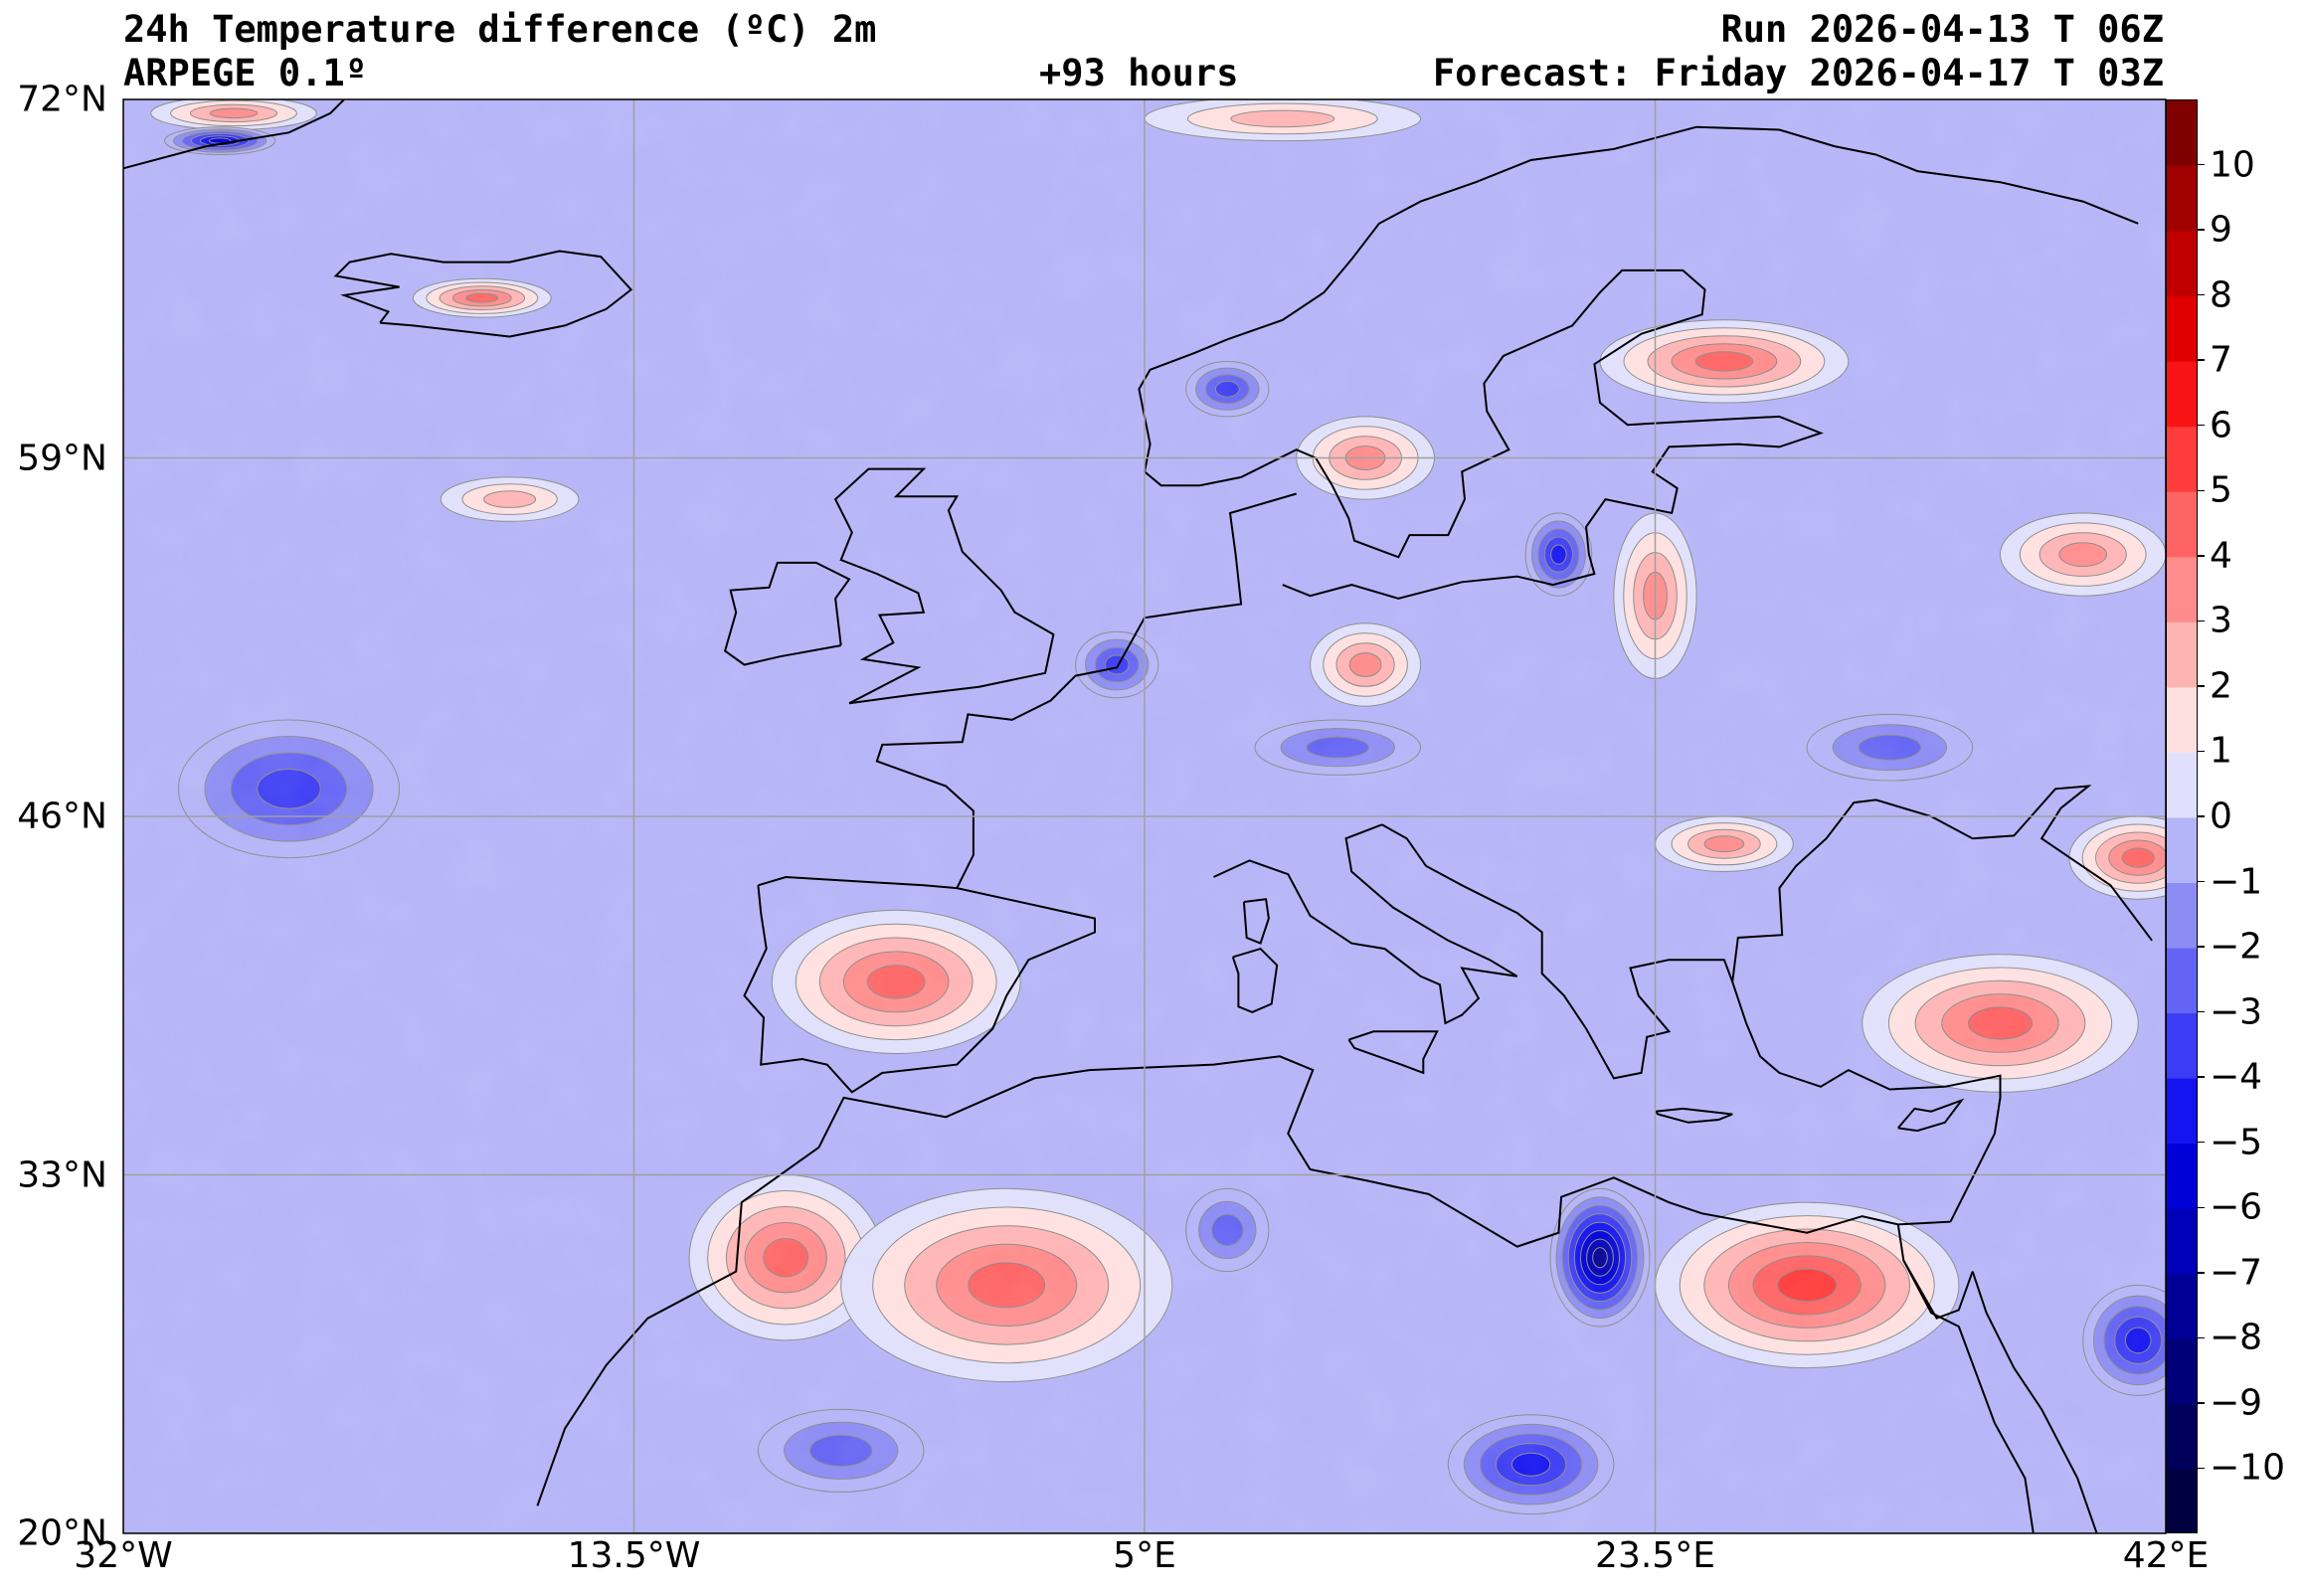 Image resolution: width=2307 pixels, height=1596 pixels. What do you see at coordinates (1655, 1556) in the screenshot?
I see `longitude-label: 23.5°E` at bounding box center [1655, 1556].